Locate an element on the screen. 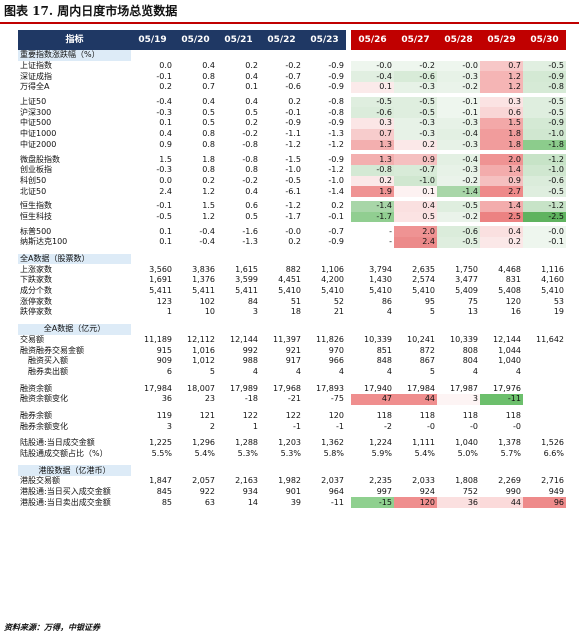  section-title: 全A数据（股票数） is located at coordinates (74, 259).